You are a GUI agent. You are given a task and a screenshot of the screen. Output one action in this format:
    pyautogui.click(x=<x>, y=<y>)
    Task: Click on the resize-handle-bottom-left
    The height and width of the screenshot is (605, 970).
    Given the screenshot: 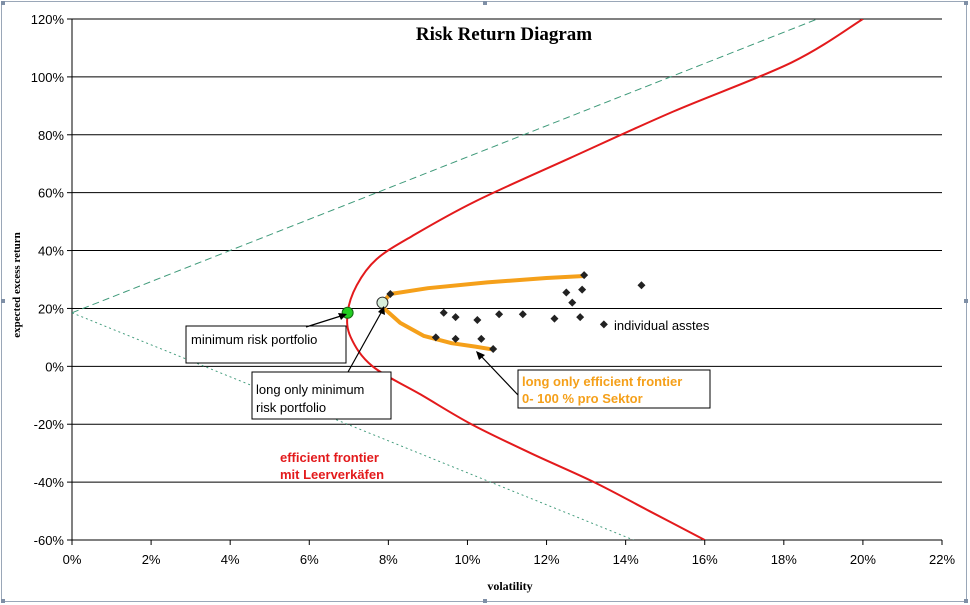 What is the action you would take?
    pyautogui.click(x=3, y=601)
    